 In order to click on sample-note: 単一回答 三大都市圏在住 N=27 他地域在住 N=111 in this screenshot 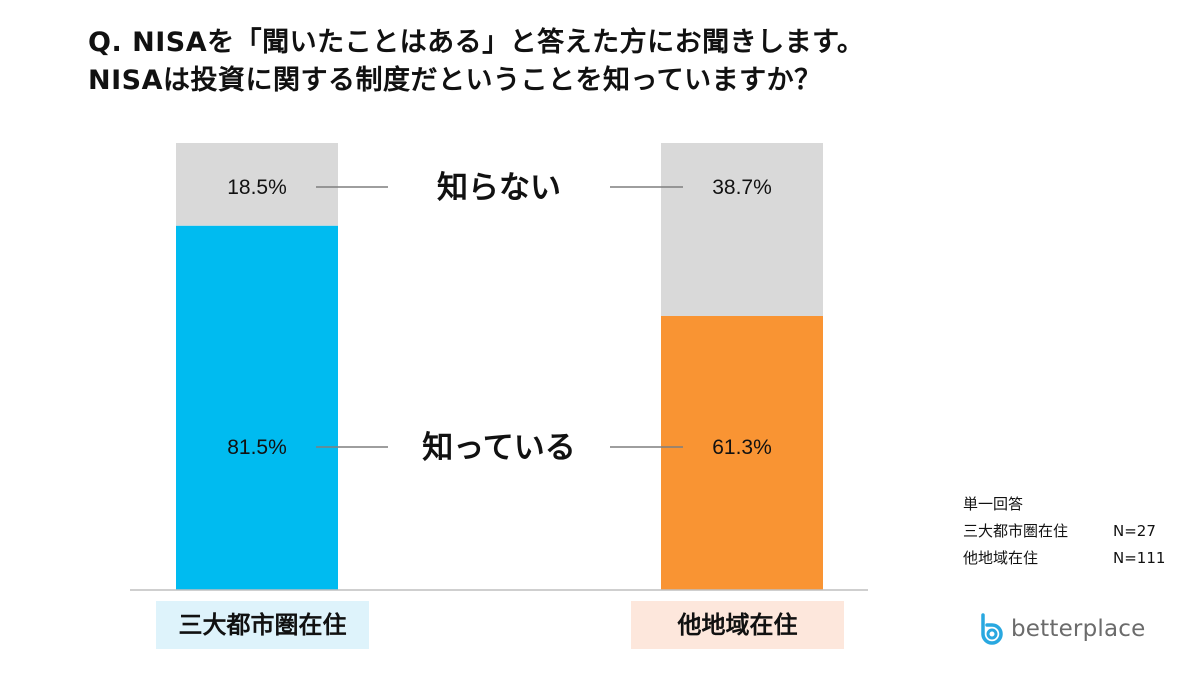, I will do `click(1064, 531)`.